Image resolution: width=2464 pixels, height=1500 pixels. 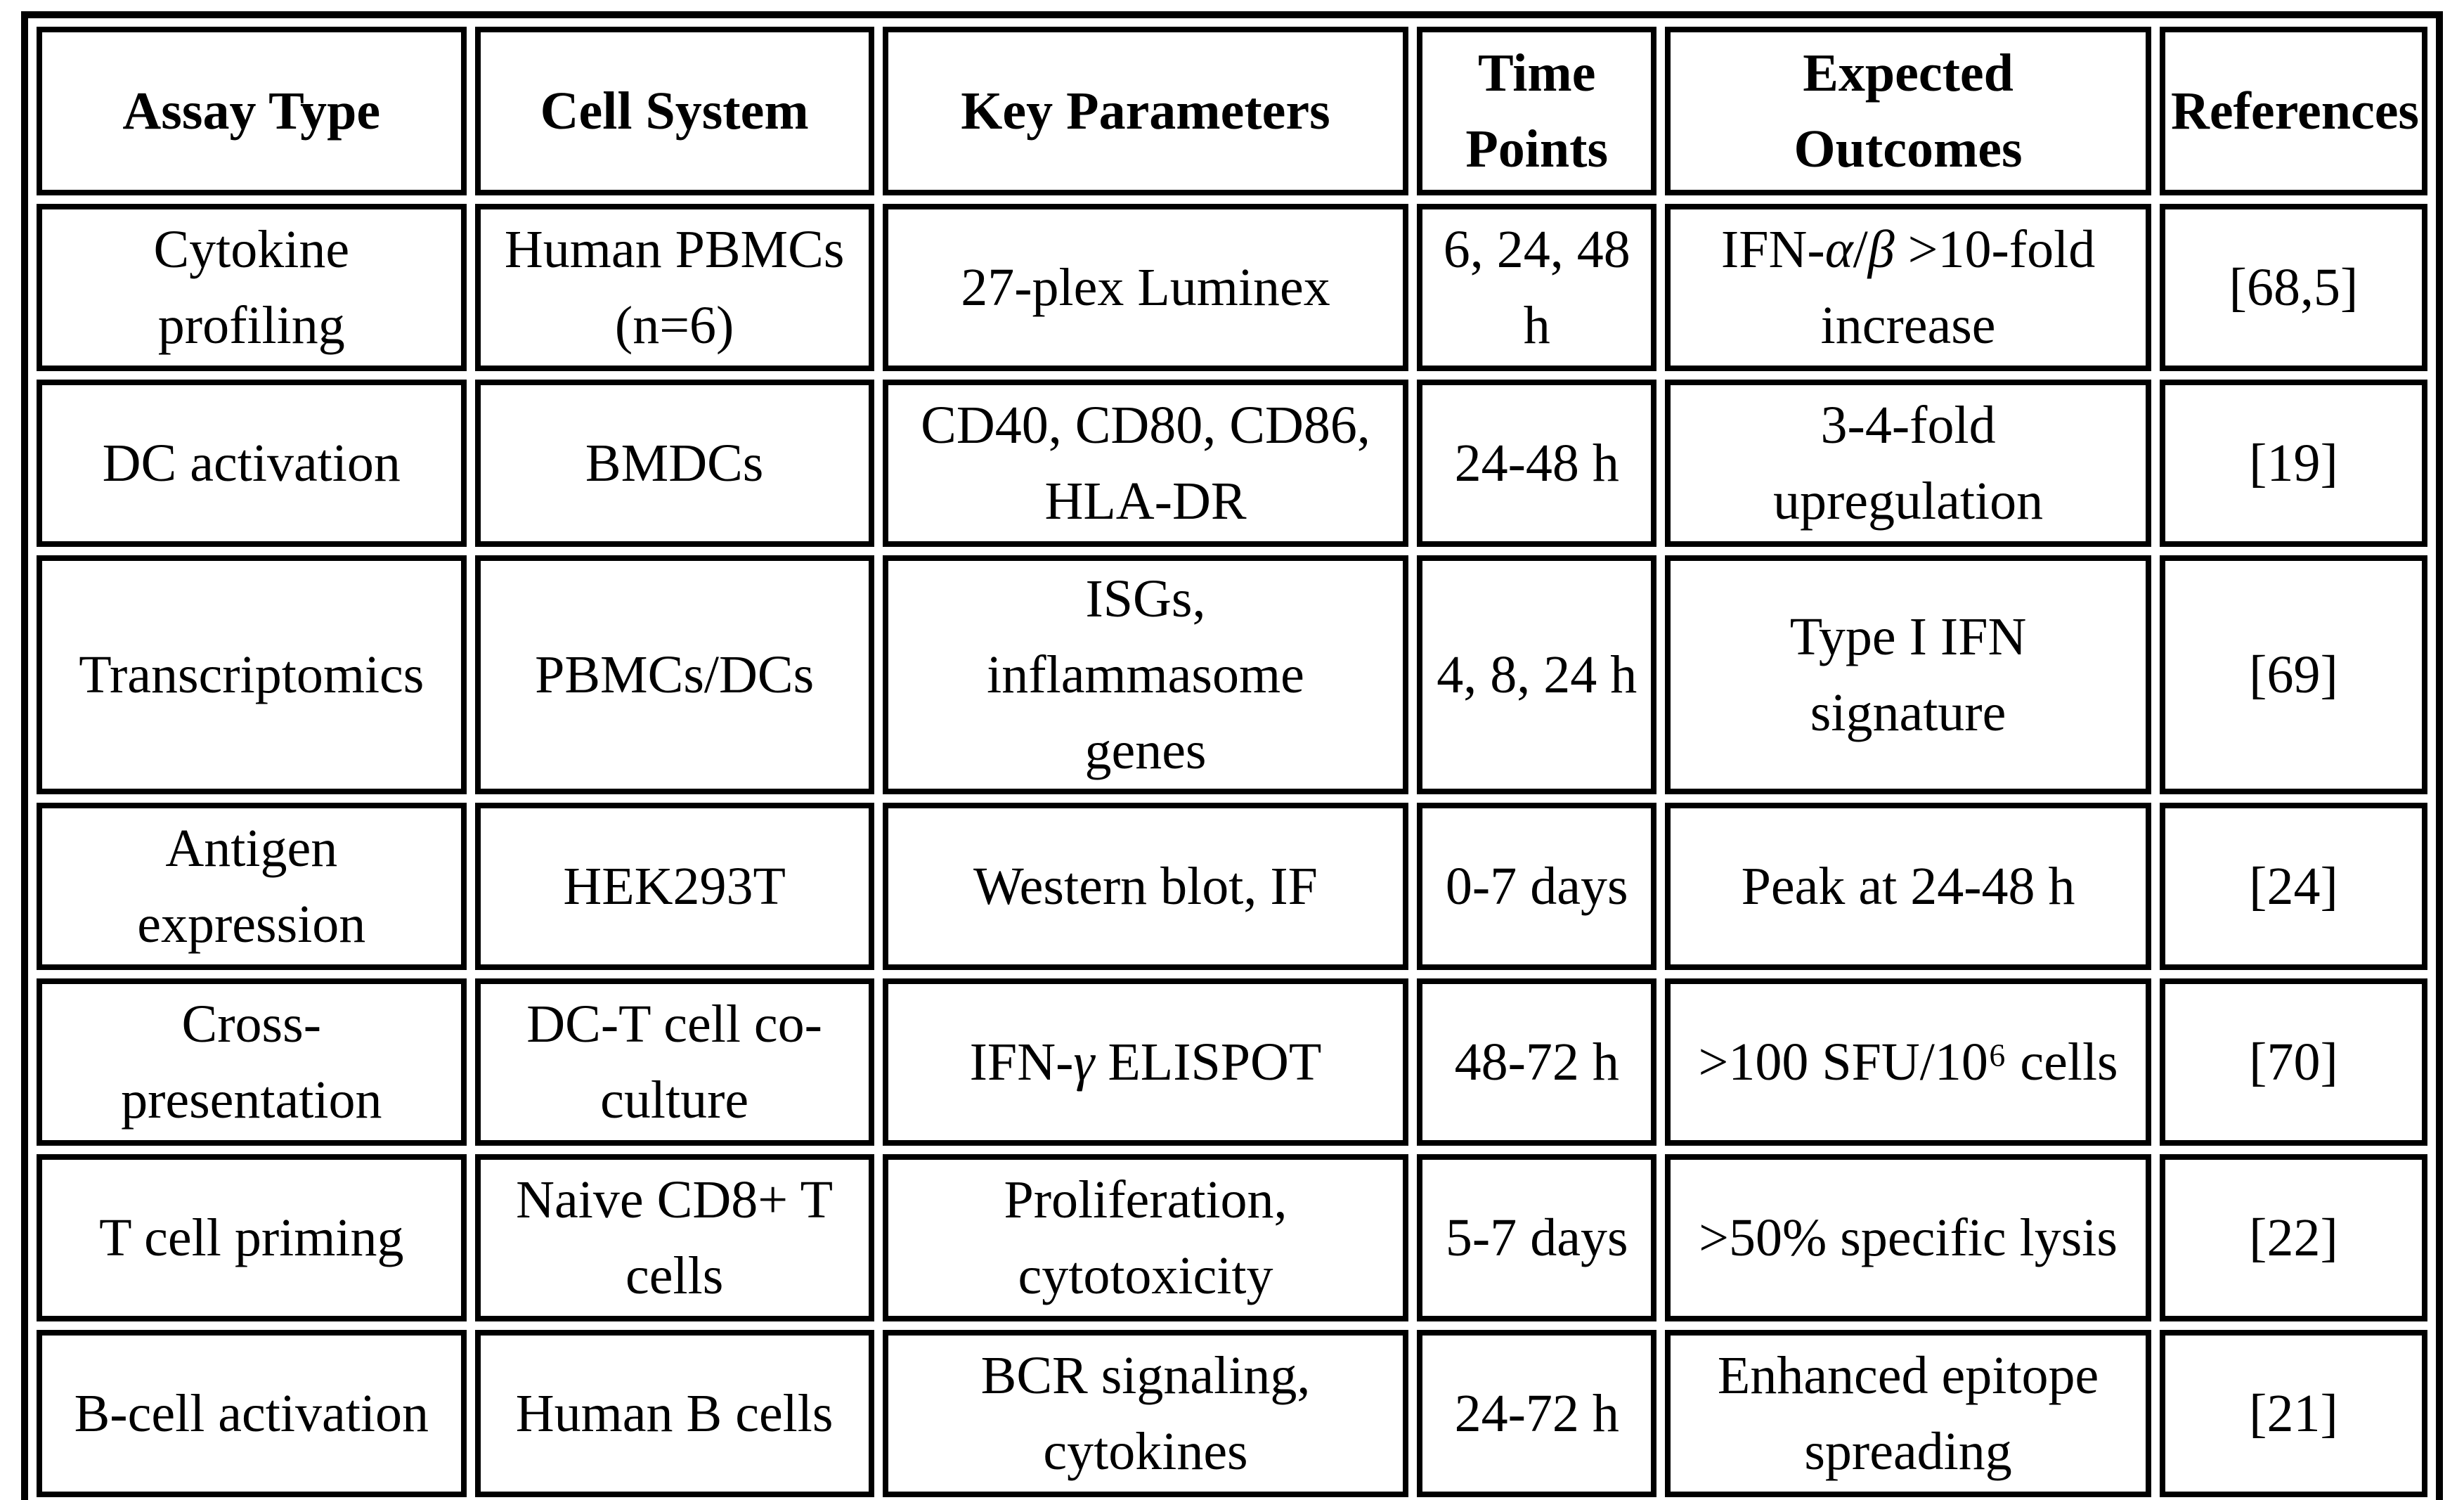 I want to click on cell-assay-type: T cell priming, so click(x=252, y=1238).